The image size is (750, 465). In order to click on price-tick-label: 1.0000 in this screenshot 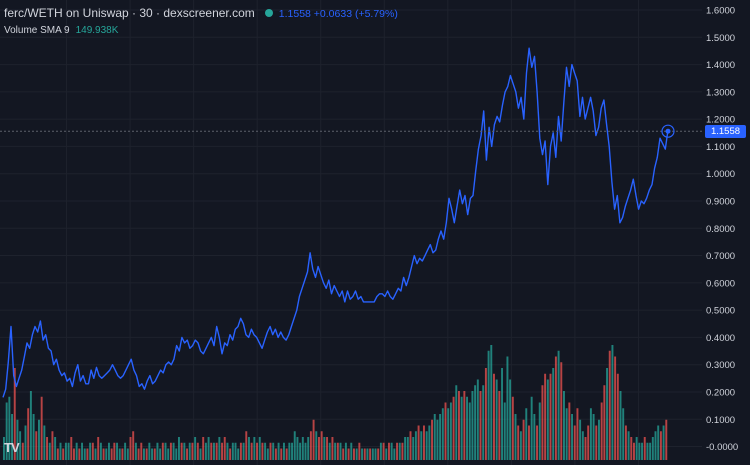, I will do `click(720, 174)`.